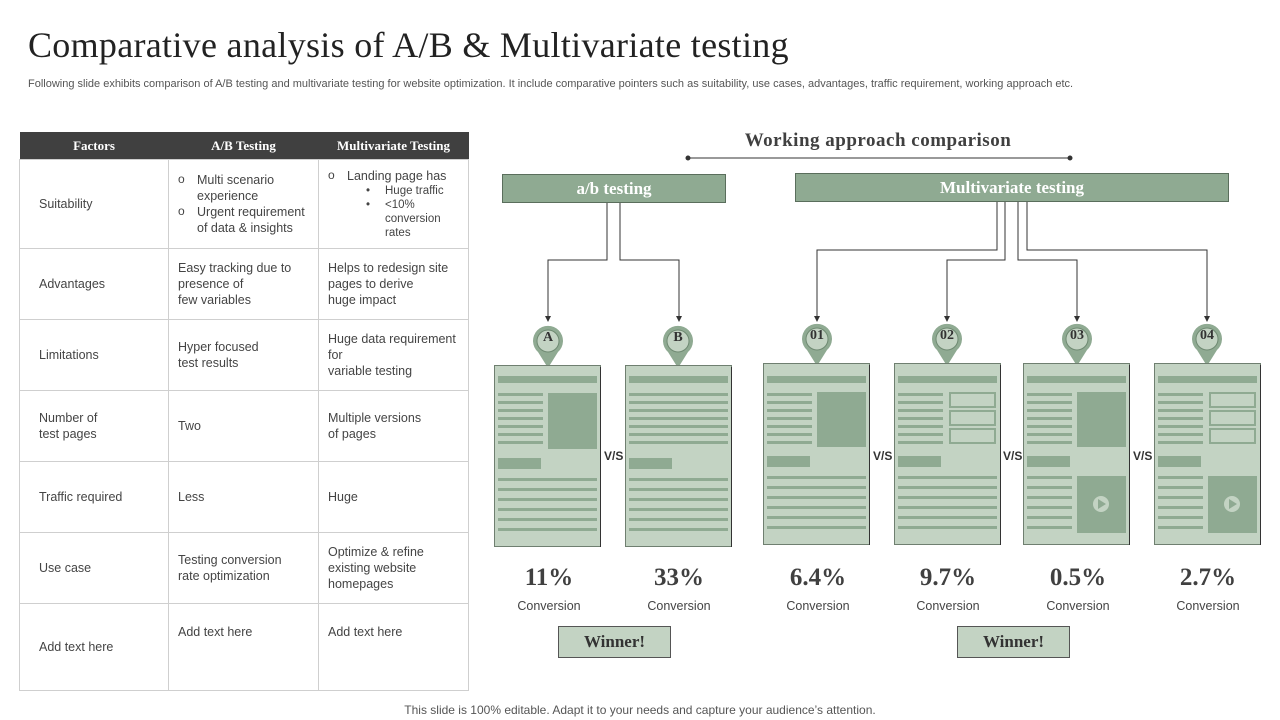 The image size is (1280, 720). Describe the element at coordinates (1077, 335) in the screenshot. I see `pin-label: 03` at that location.